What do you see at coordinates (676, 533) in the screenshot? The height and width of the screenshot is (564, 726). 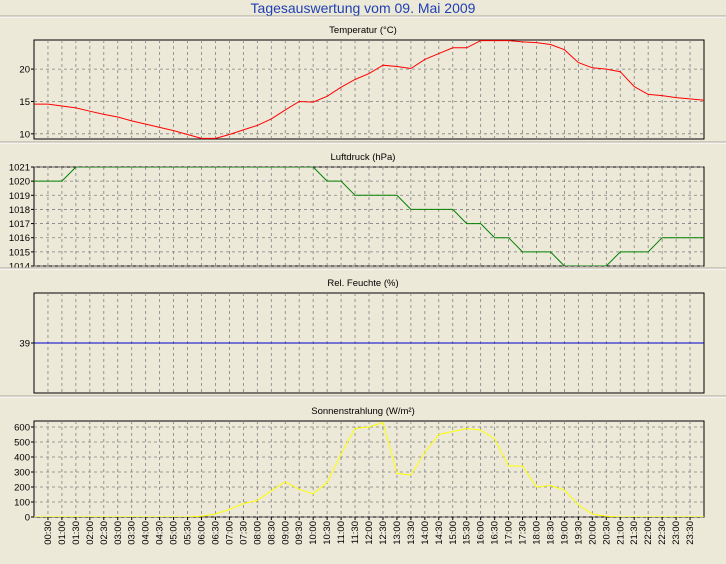 I see `x-tick-label: 23:00` at bounding box center [676, 533].